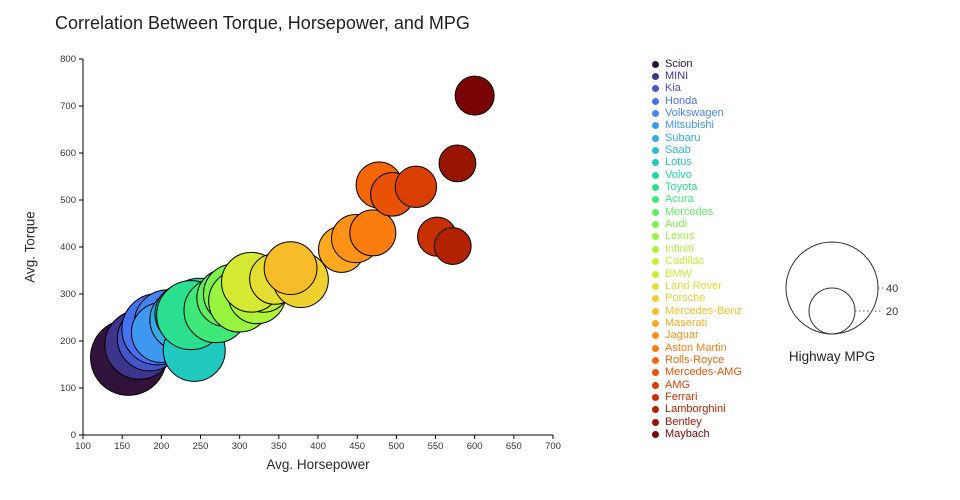 This screenshot has width=960, height=500. I want to click on legend-label: Kia, so click(673, 88).